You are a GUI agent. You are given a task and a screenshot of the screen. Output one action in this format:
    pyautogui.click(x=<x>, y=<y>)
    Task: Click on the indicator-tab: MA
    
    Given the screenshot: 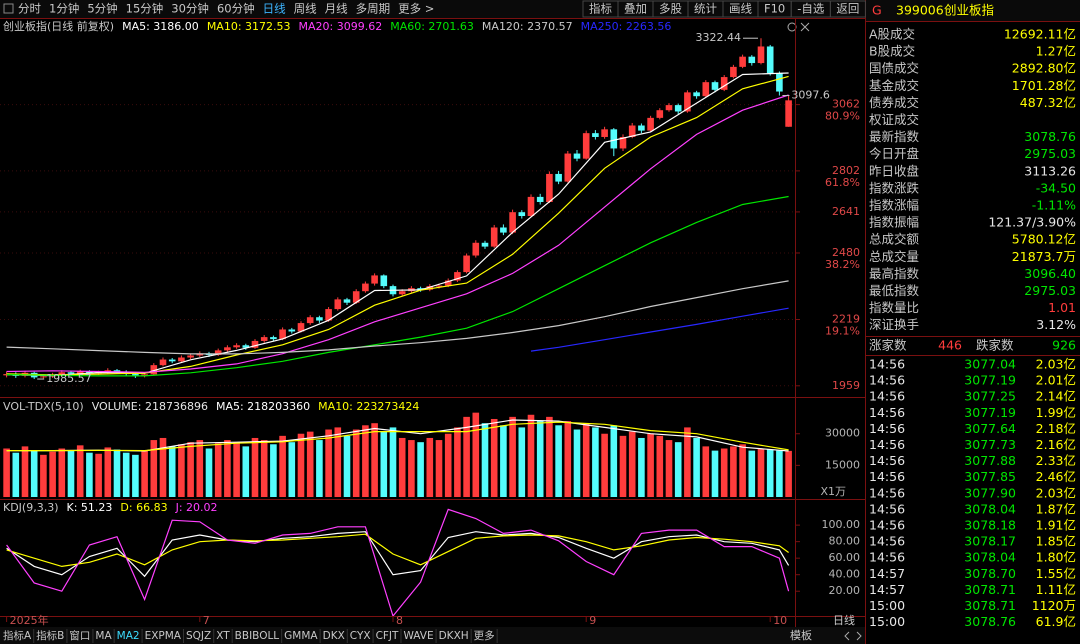 What is the action you would take?
    pyautogui.click(x=103, y=636)
    